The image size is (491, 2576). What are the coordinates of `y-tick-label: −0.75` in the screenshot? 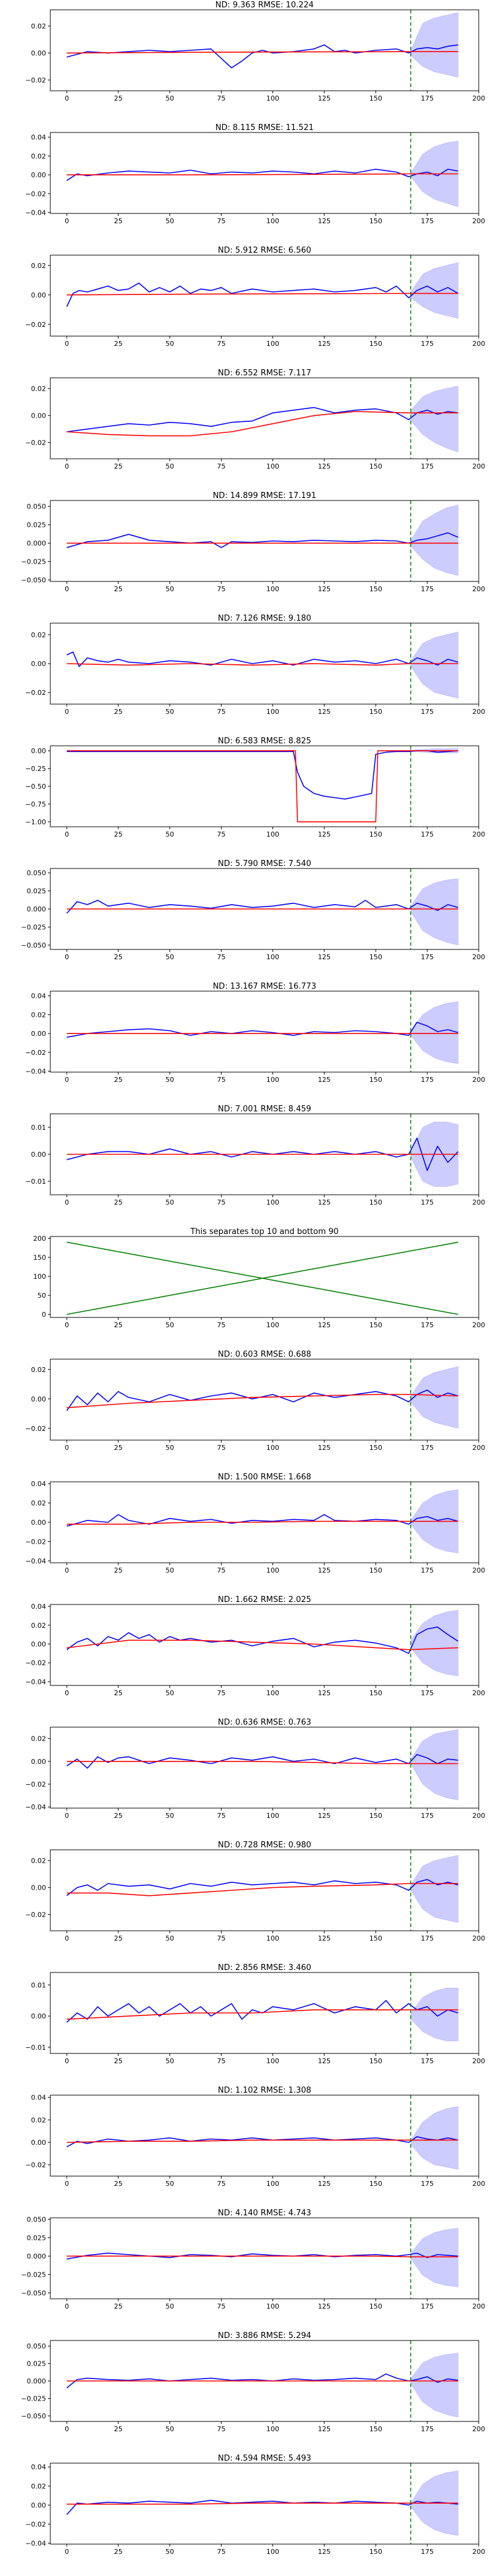 It's located at (35, 804).